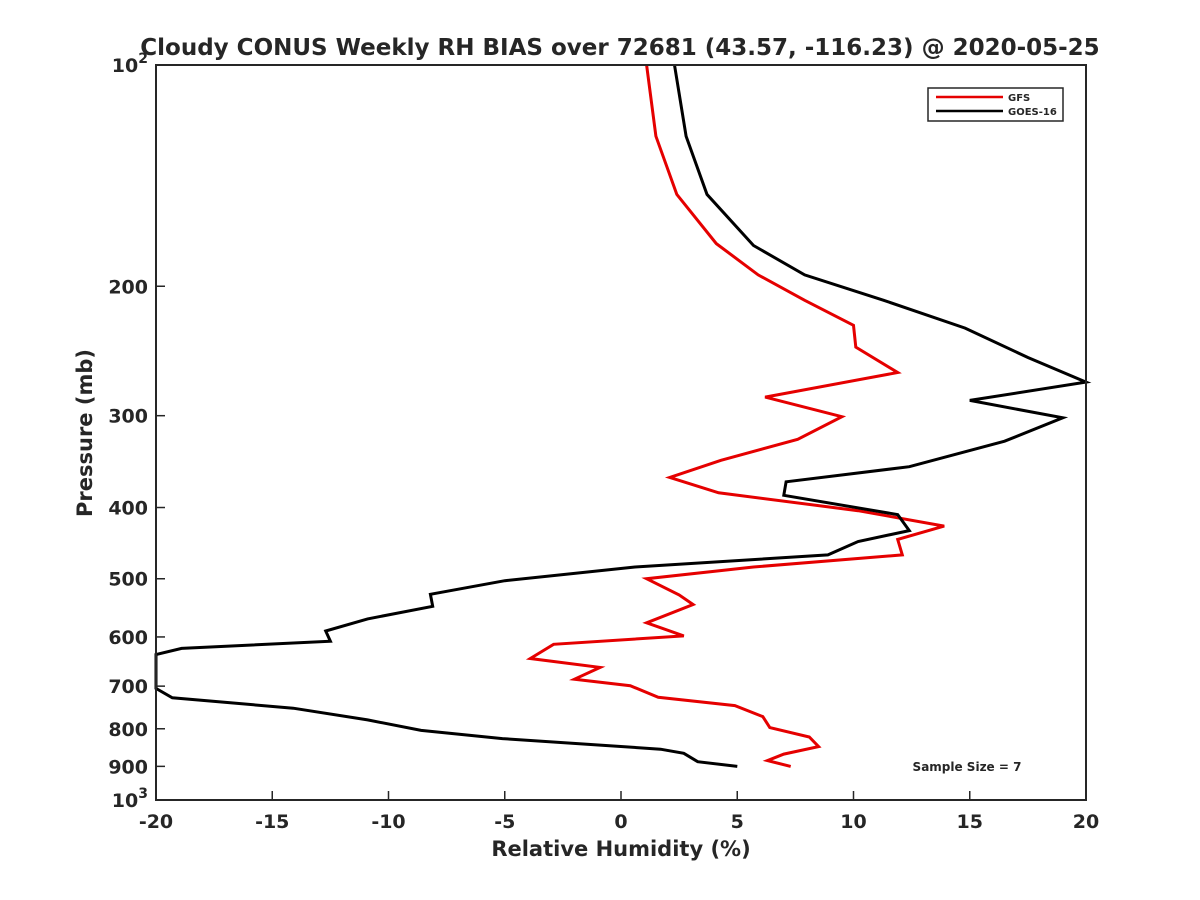 The height and width of the screenshot is (900, 1200). Describe the element at coordinates (128, 509) in the screenshot. I see `y-tick-label: 400` at that location.